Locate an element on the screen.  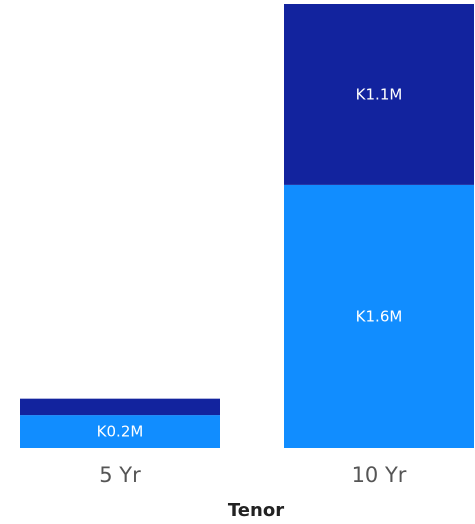
x-axis-title: Tenor is located at coordinates (256, 510).